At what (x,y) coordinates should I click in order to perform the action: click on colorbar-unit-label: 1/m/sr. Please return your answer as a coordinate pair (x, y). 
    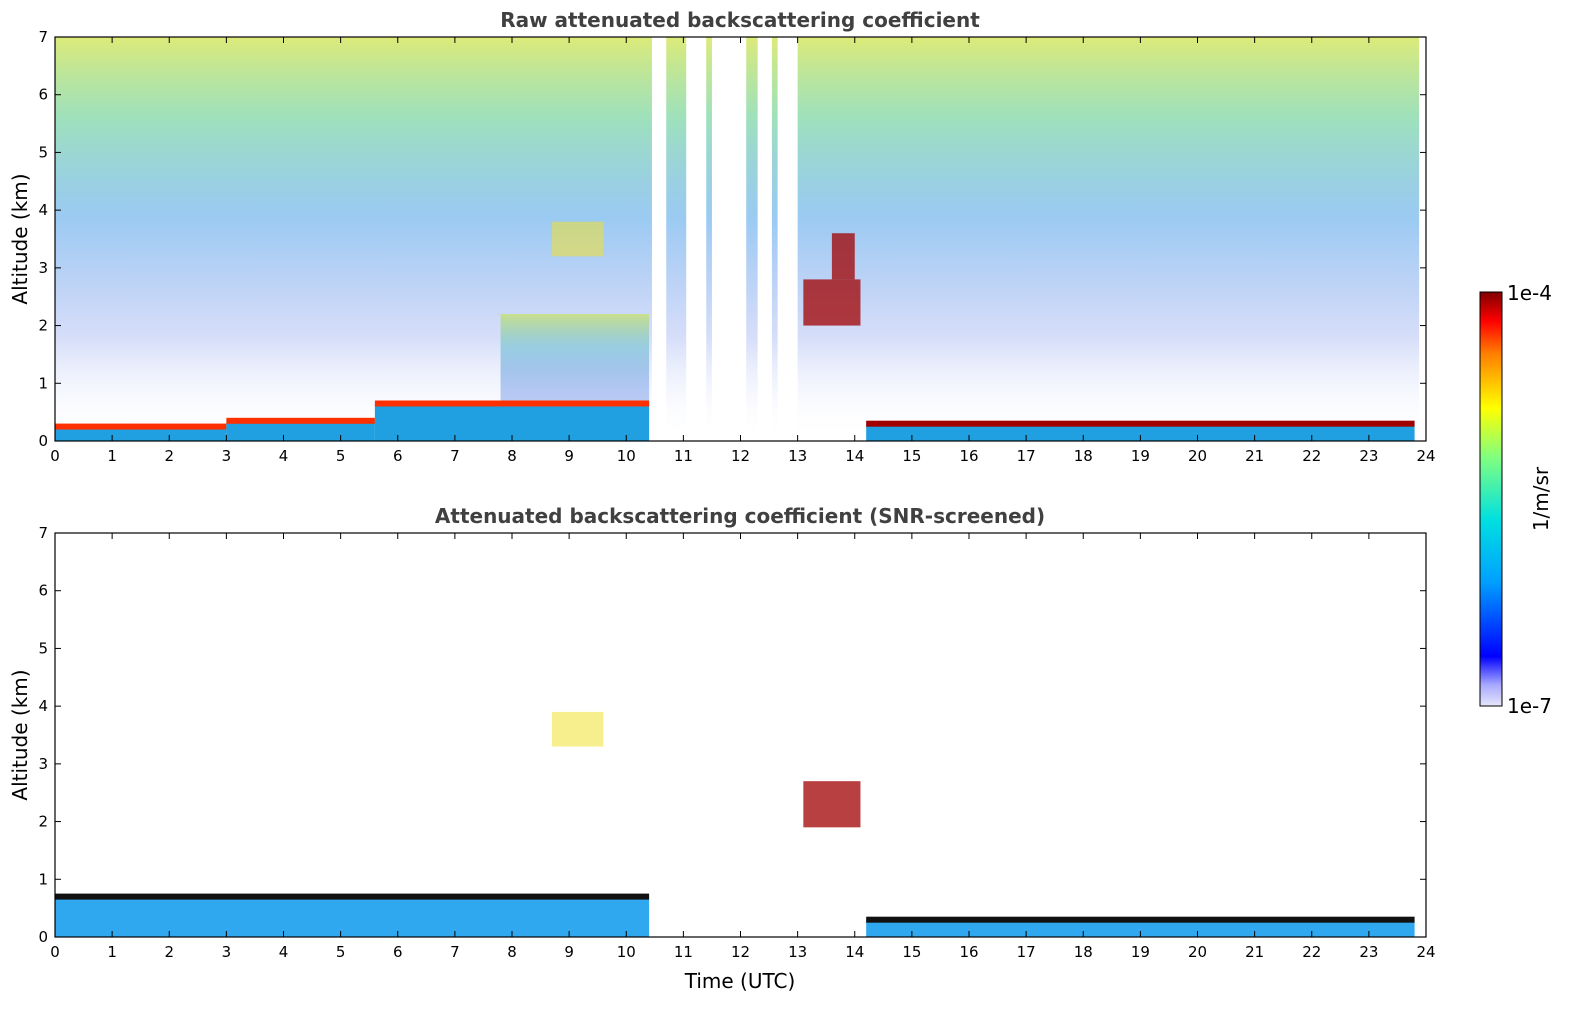
    Looking at the image, I should click on (1541, 498).